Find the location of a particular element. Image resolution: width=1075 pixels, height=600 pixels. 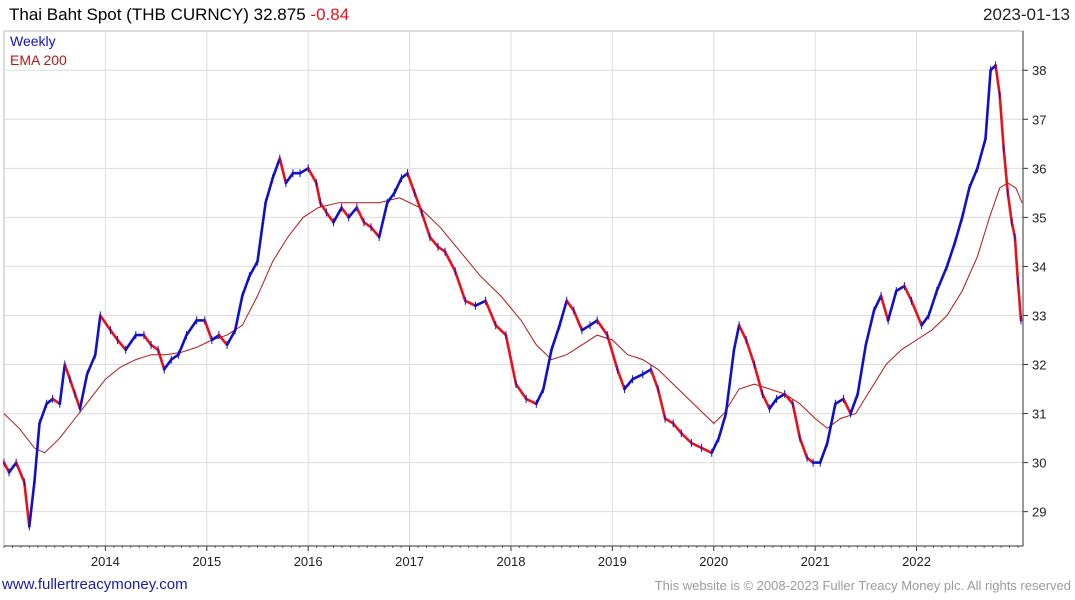

x-tick-label: 2014 is located at coordinates (105, 561).